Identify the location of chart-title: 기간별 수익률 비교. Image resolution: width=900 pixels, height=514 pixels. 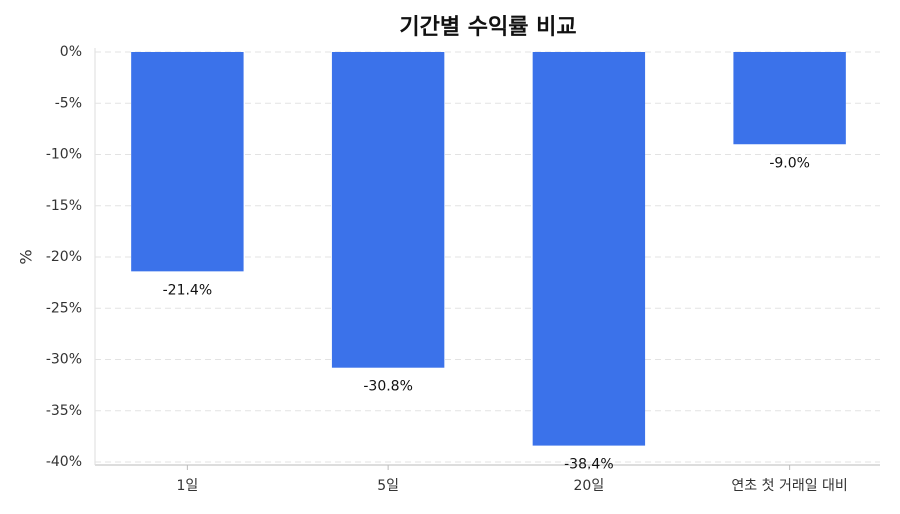
(487, 27).